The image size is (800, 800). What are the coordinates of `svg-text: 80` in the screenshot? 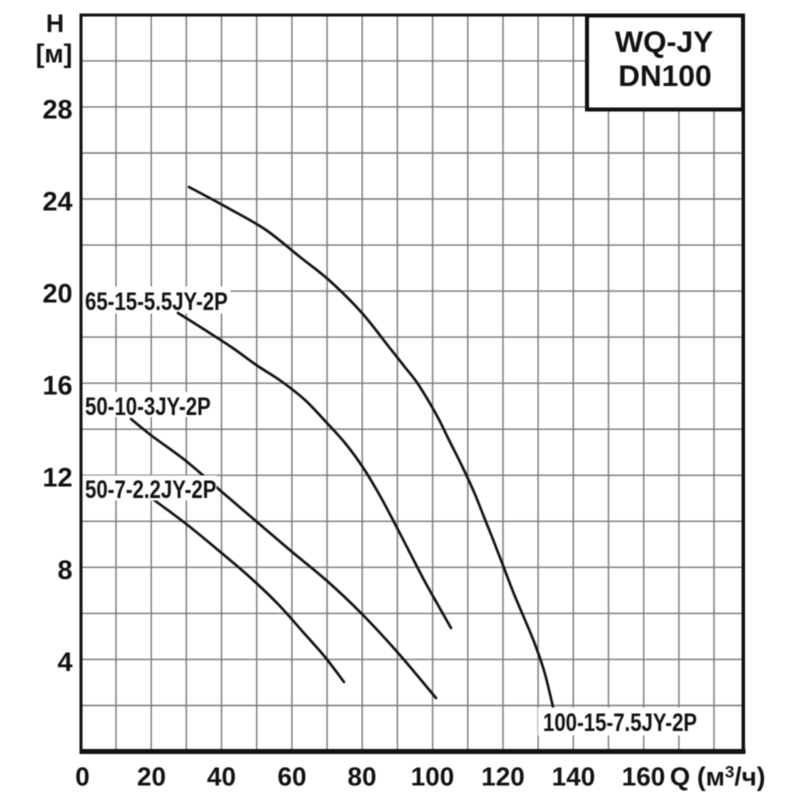 It's located at (362, 777).